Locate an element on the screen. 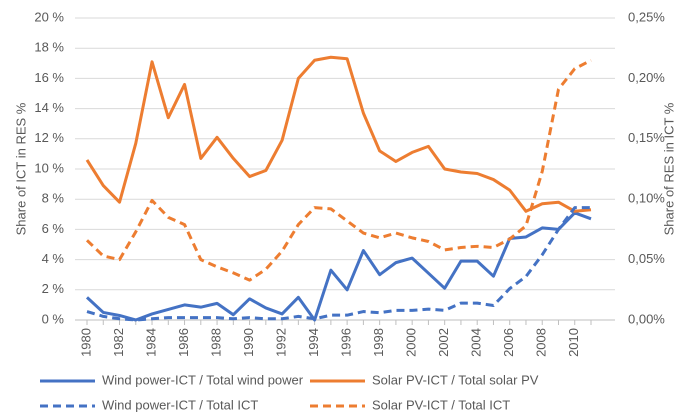 The image size is (686, 419). x-tick-label: 2006 is located at coordinates (508, 342).